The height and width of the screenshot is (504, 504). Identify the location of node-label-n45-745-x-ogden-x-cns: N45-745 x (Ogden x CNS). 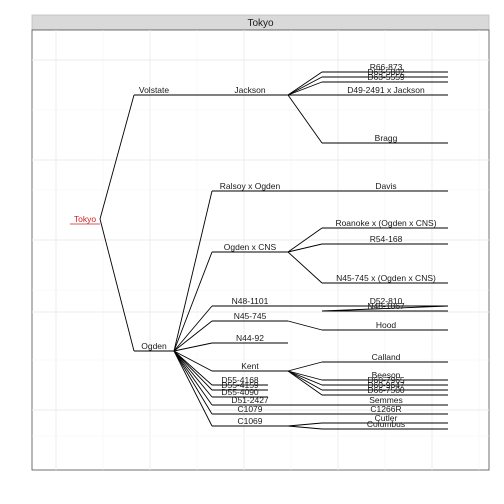
(386, 278).